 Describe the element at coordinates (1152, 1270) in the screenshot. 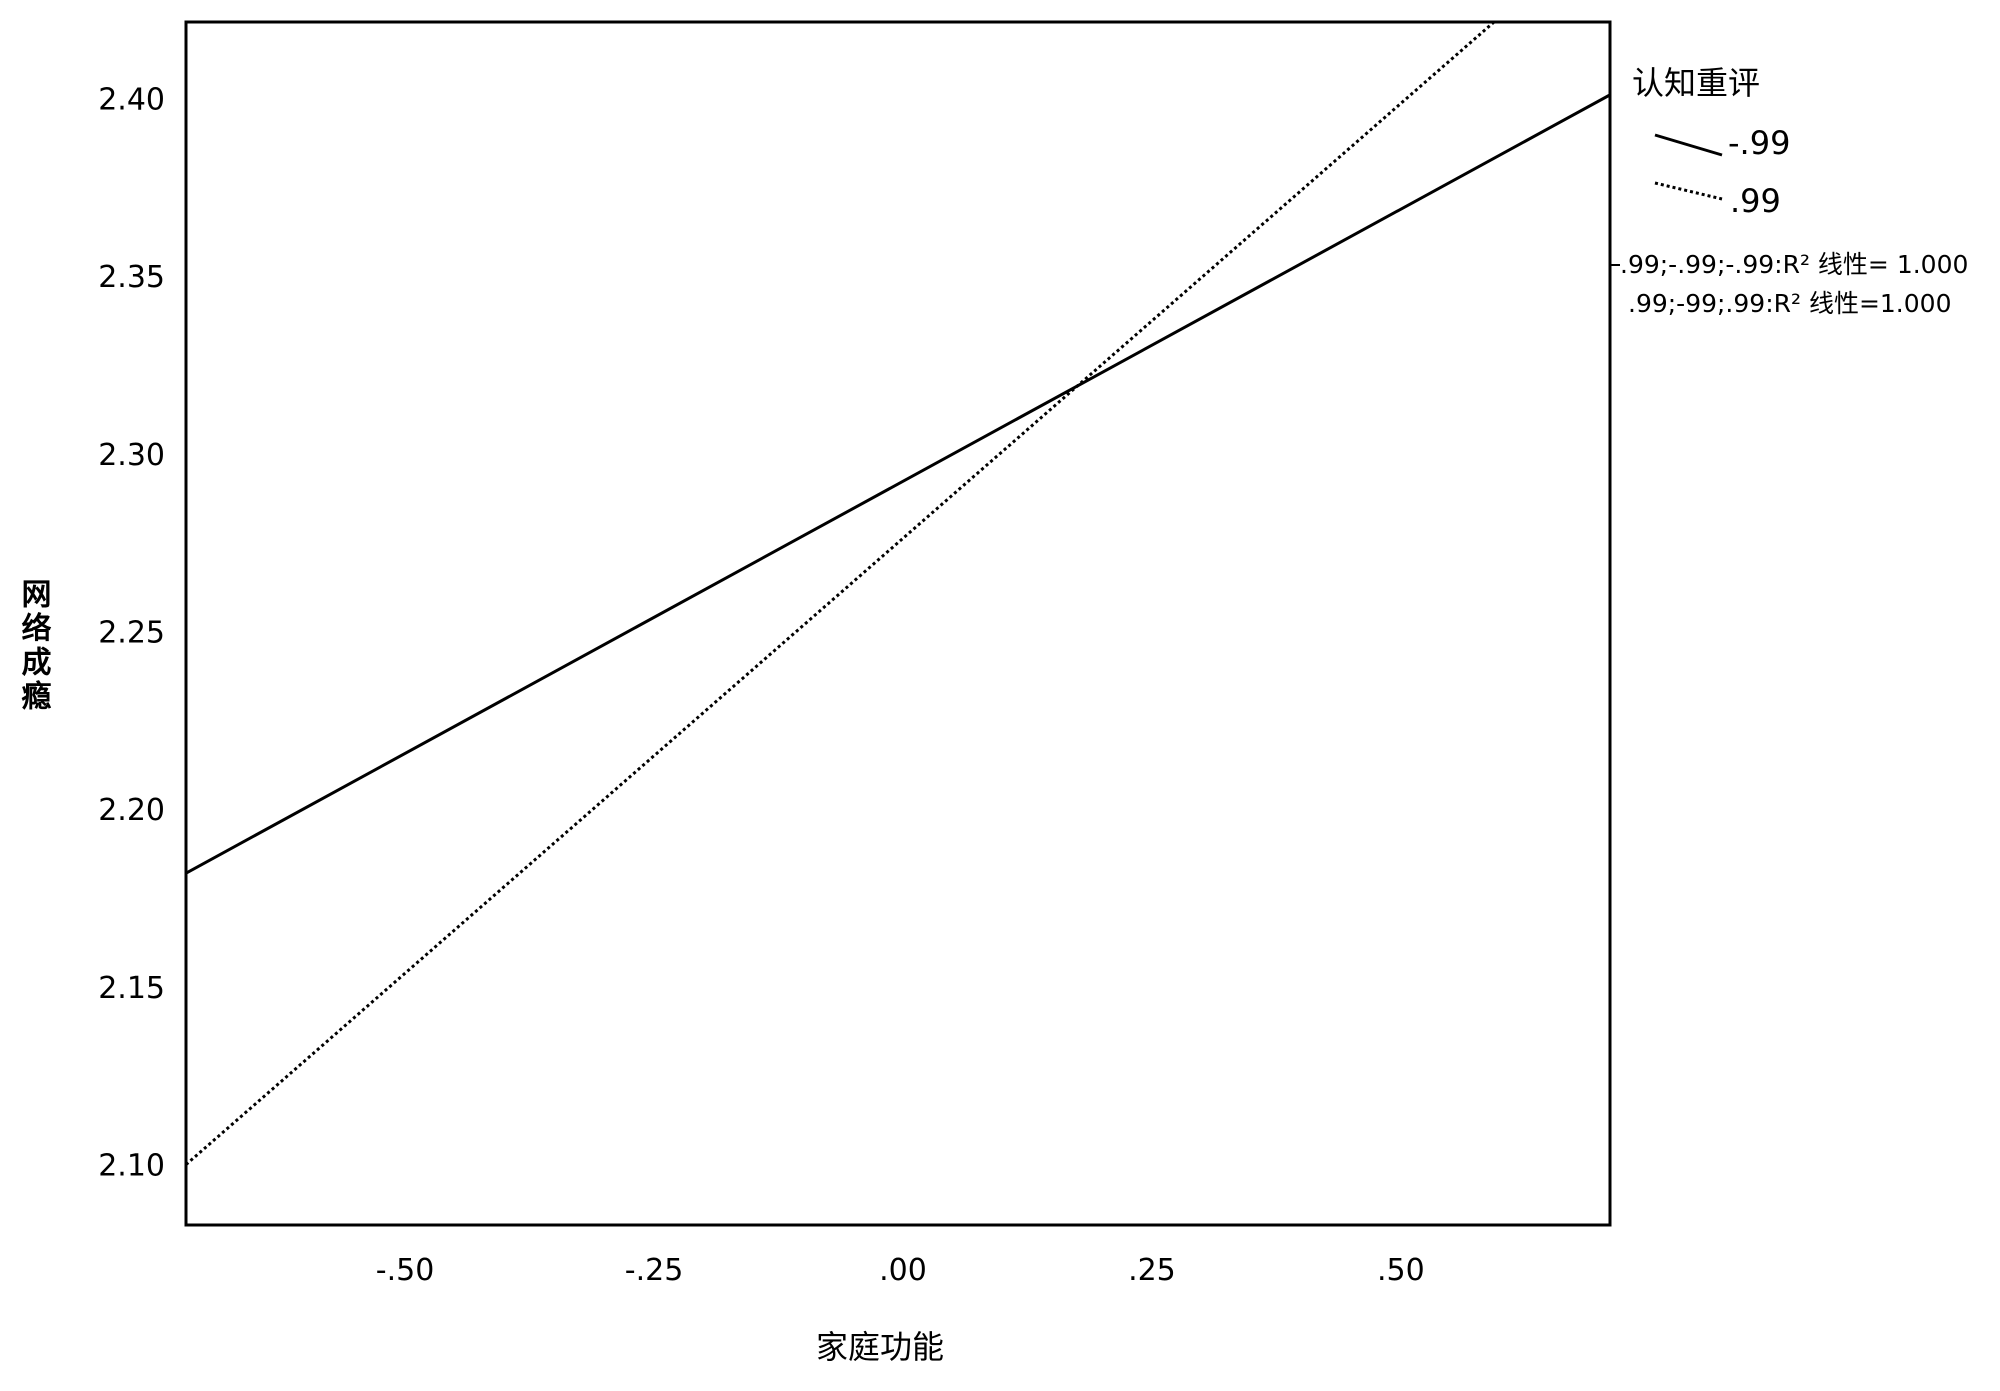

I see `x-tick-label: .25` at that location.